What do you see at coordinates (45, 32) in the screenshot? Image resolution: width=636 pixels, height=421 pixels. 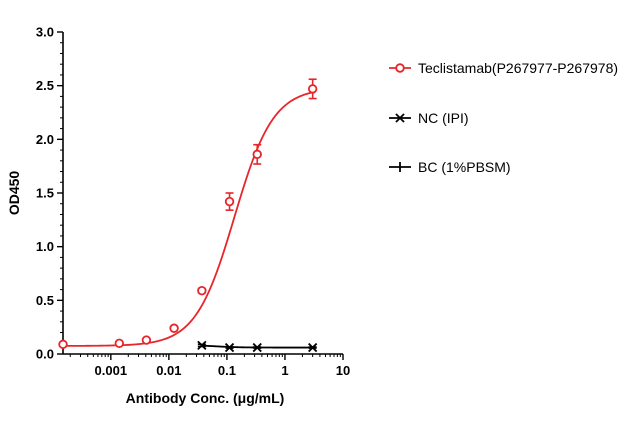 I see `y-tick-label: 3.0` at bounding box center [45, 32].